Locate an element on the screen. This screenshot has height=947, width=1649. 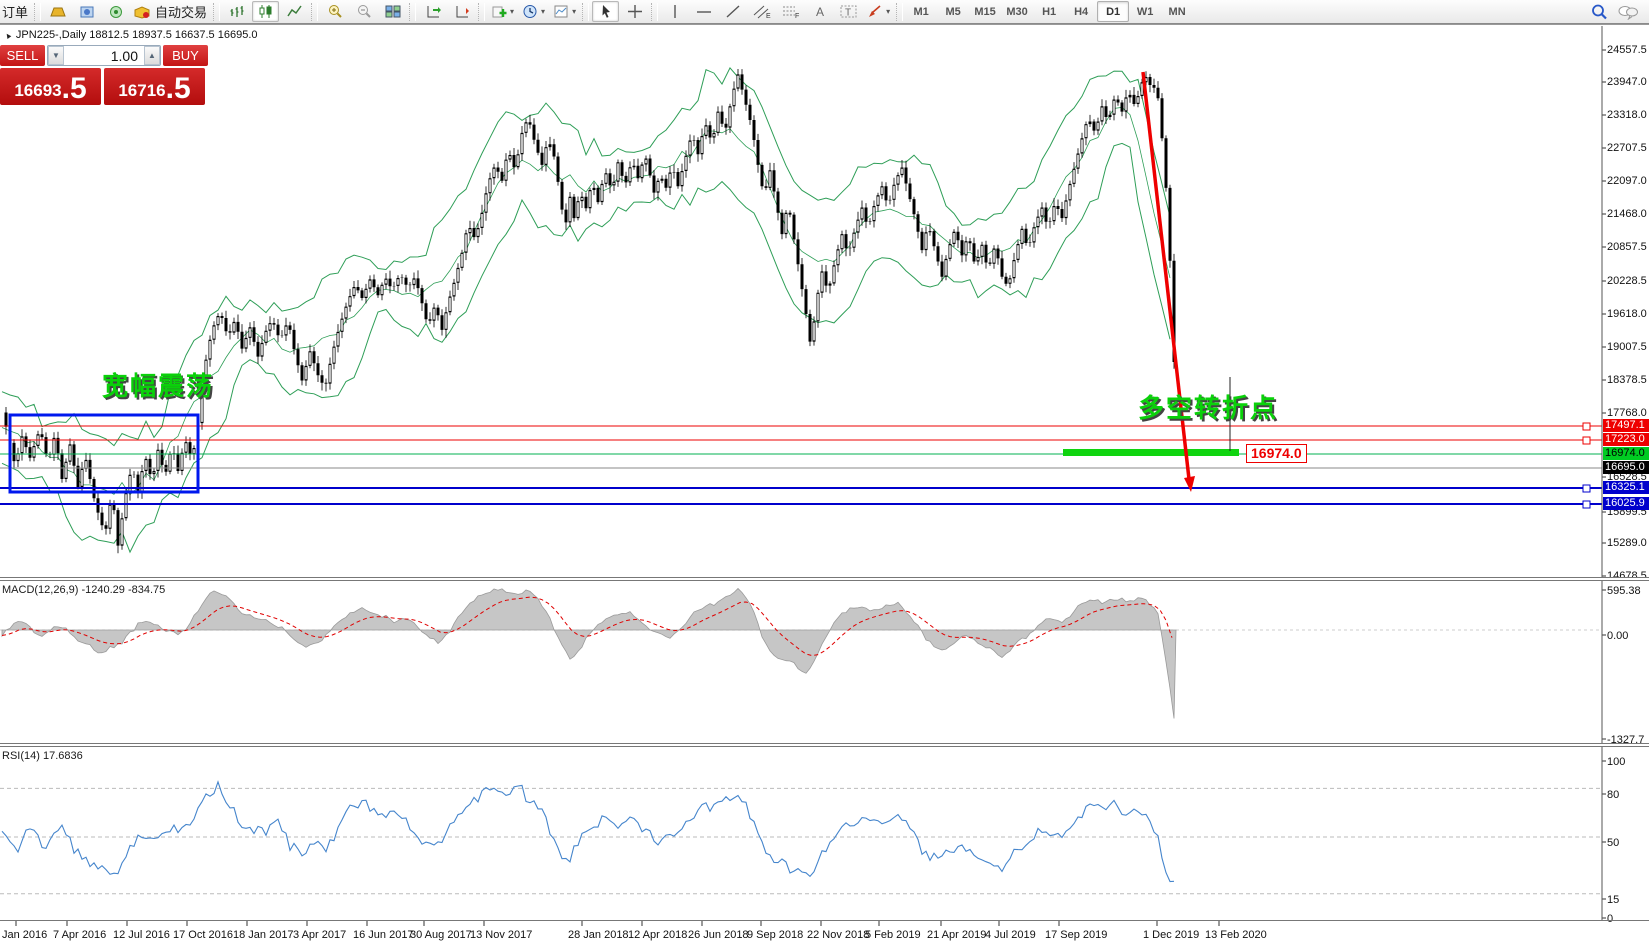
blue-range-rectangle is located at coordinates (104, 453).